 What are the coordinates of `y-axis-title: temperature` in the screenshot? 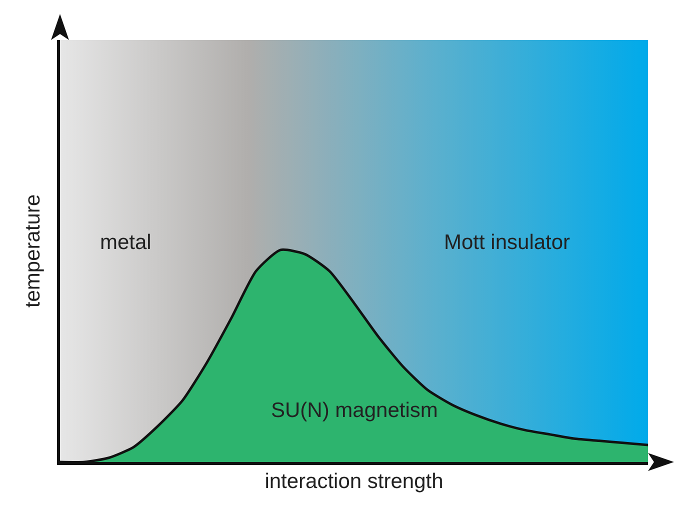 It's located at (32, 251).